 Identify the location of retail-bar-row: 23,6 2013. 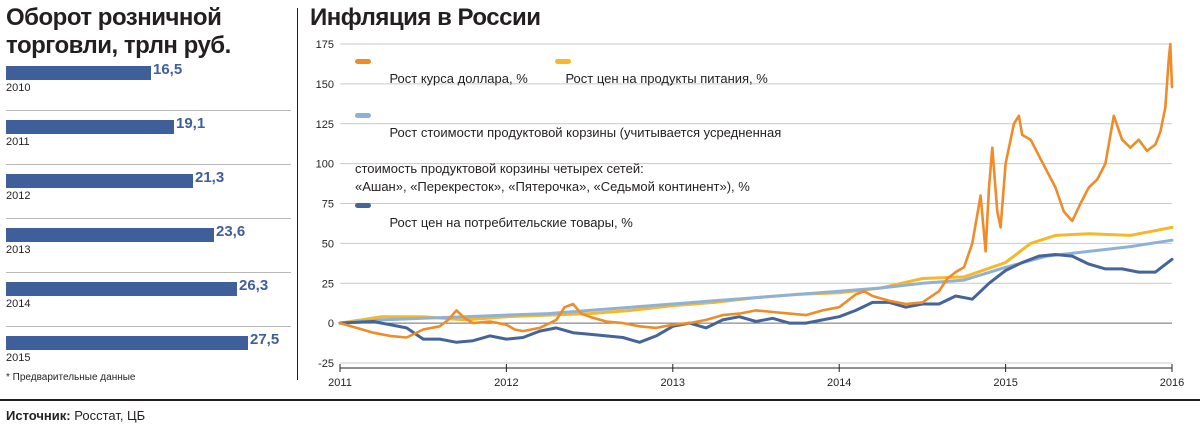
(148, 249).